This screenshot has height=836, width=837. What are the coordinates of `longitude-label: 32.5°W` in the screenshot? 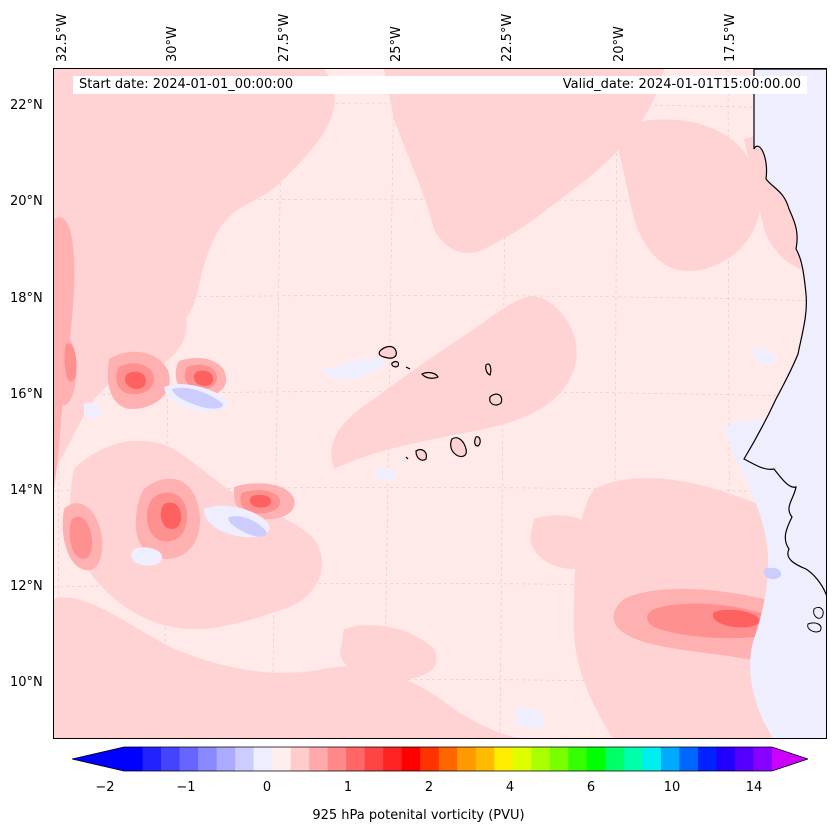 It's located at (62, 37).